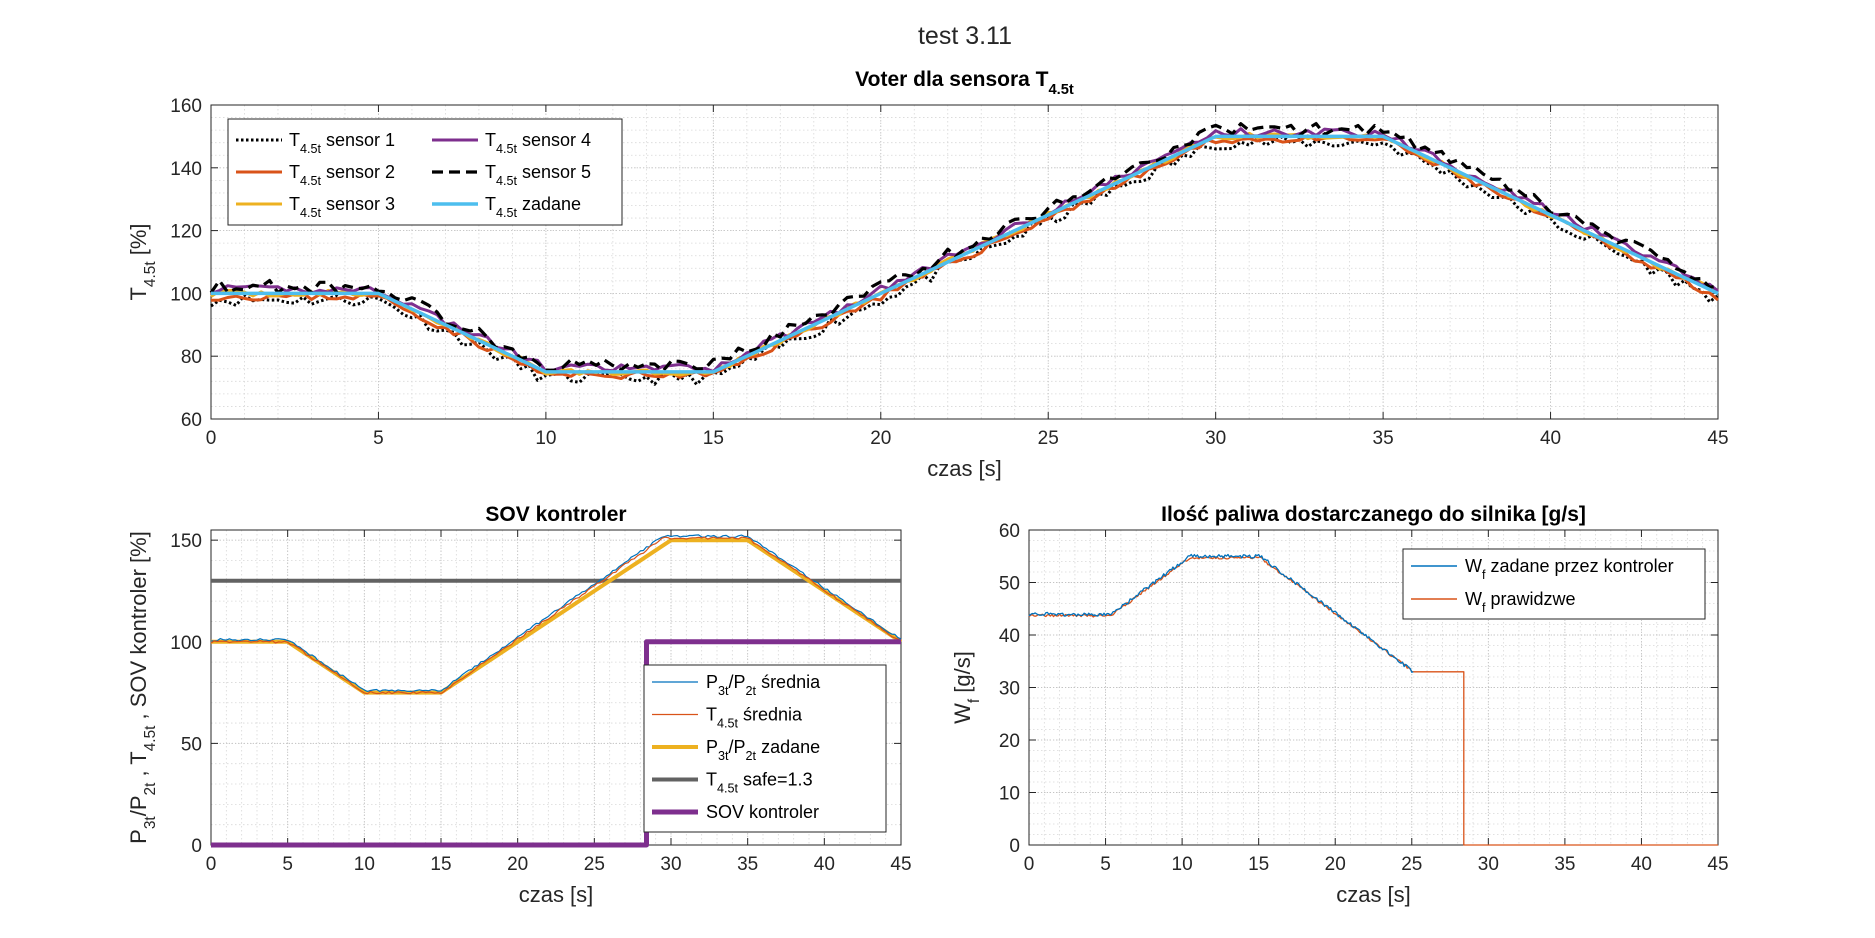 The image size is (1875, 938). What do you see at coordinates (538, 143) in the screenshot?
I see `legend-label: T4.5t sensor 4` at bounding box center [538, 143].